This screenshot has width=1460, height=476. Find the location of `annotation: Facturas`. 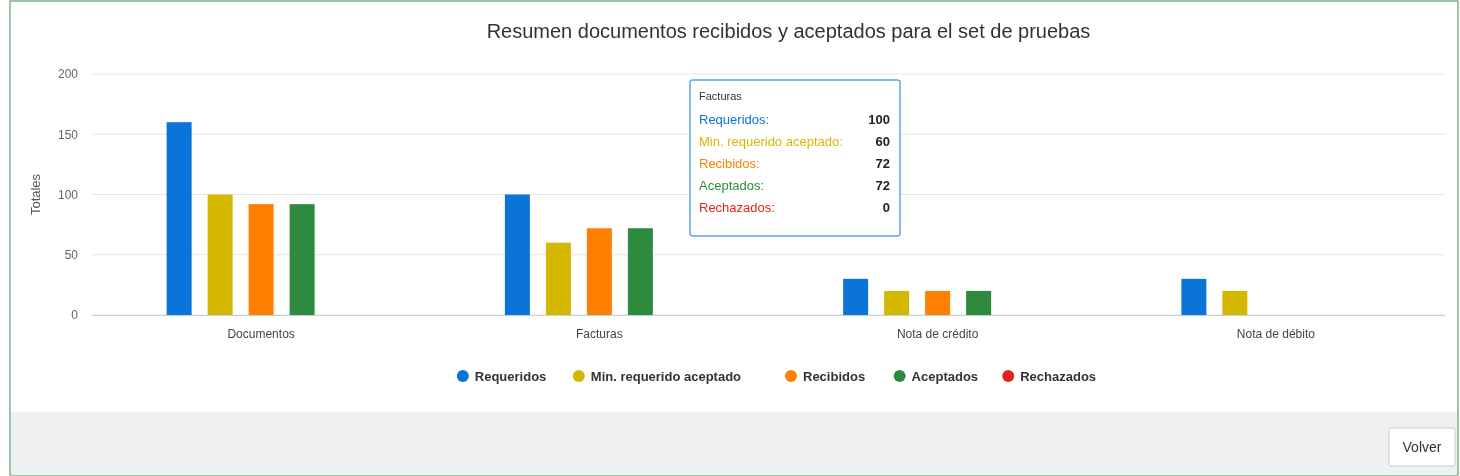

annotation: Facturas is located at coordinates (721, 96).